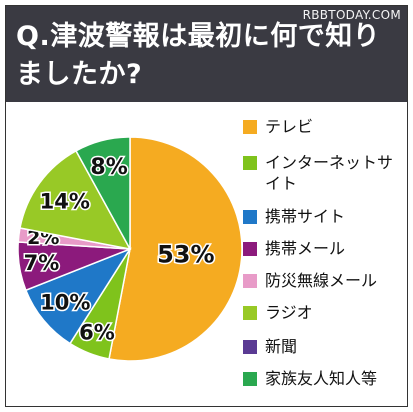  What do you see at coordinates (185, 254) in the screenshot?
I see `pie-label-0: 53%` at bounding box center [185, 254].